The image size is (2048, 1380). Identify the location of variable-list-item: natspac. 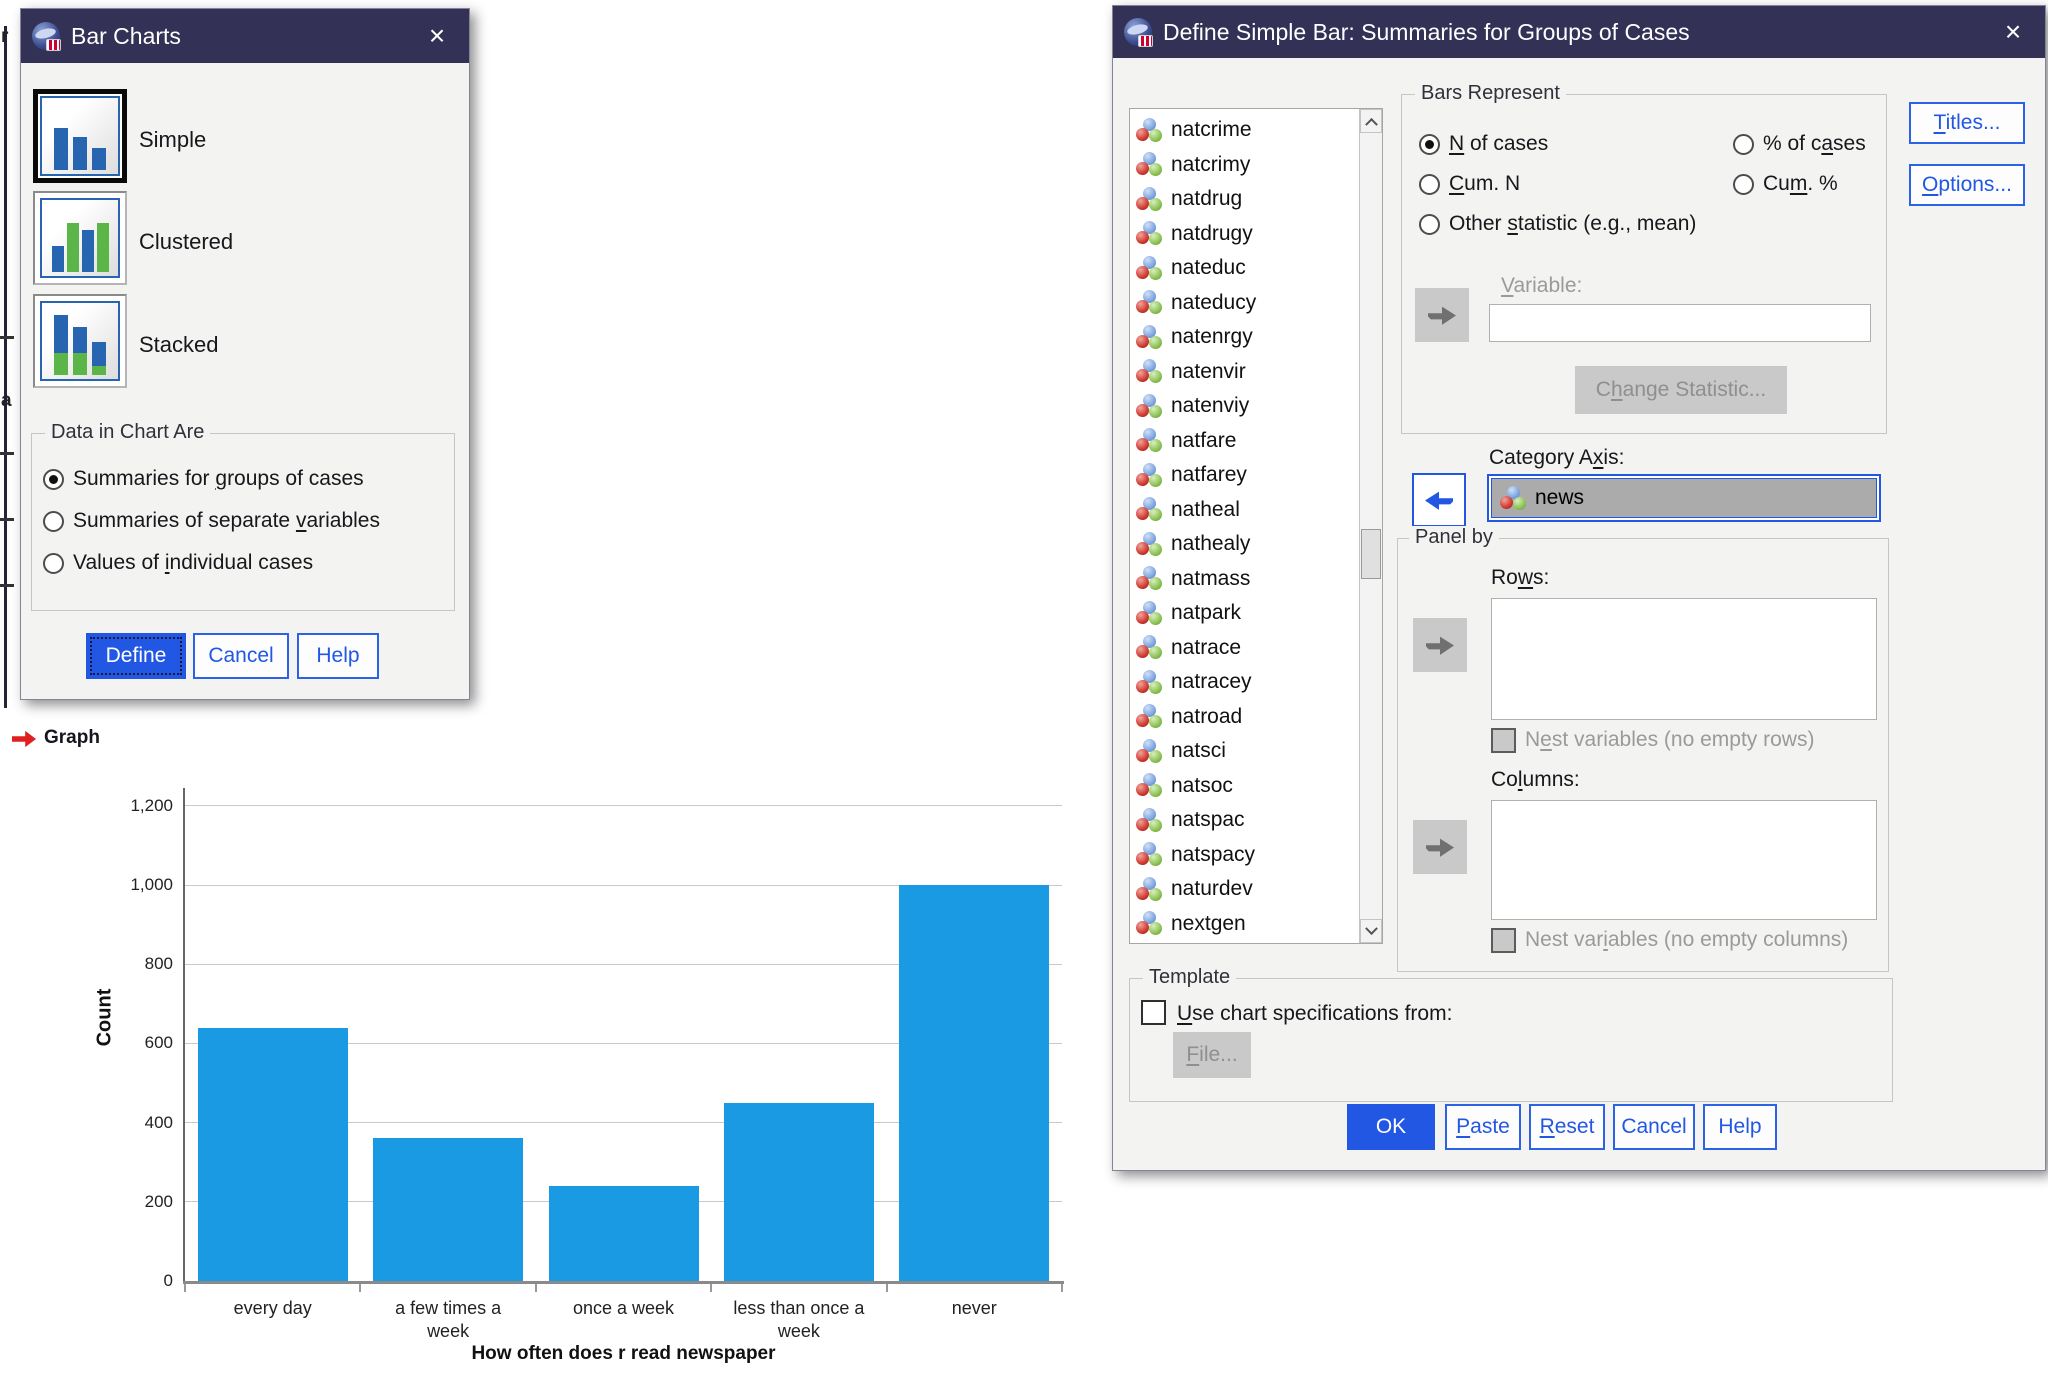
(1259, 820).